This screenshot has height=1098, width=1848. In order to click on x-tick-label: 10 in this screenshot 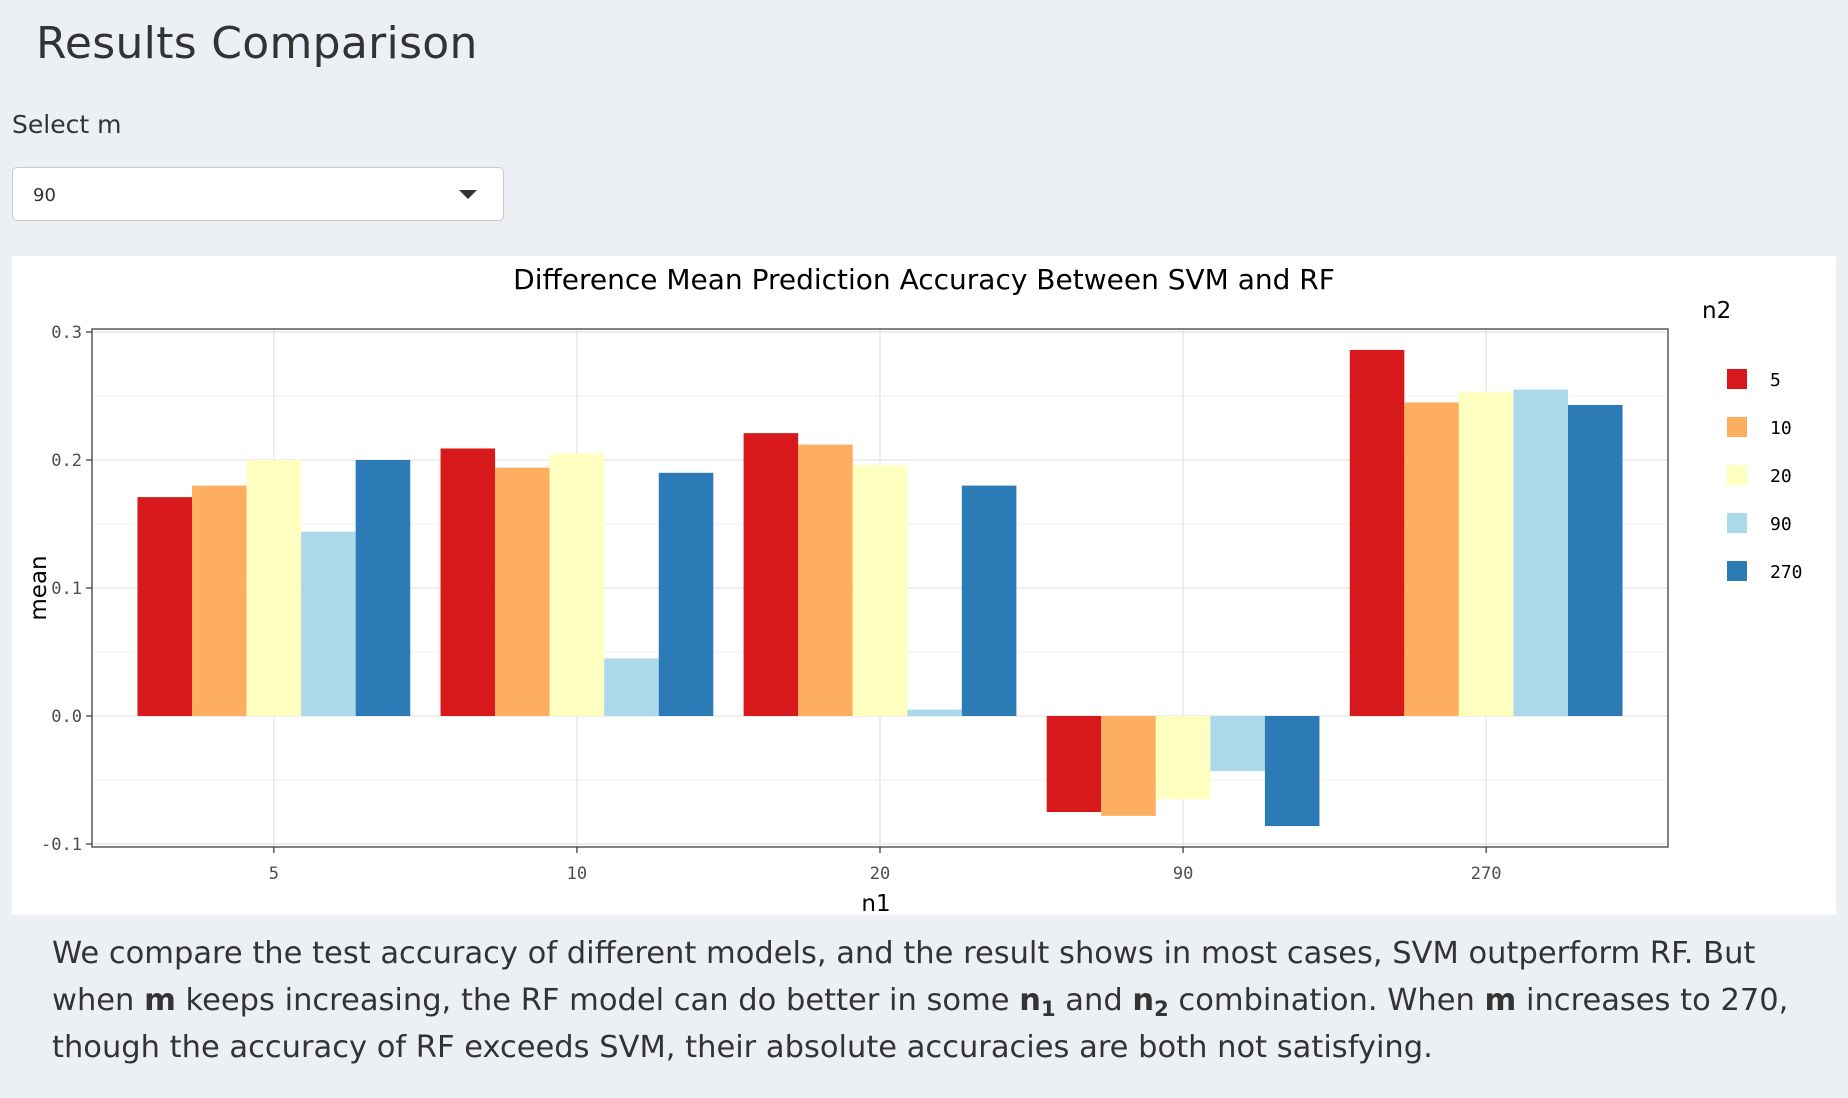, I will do `click(577, 874)`.